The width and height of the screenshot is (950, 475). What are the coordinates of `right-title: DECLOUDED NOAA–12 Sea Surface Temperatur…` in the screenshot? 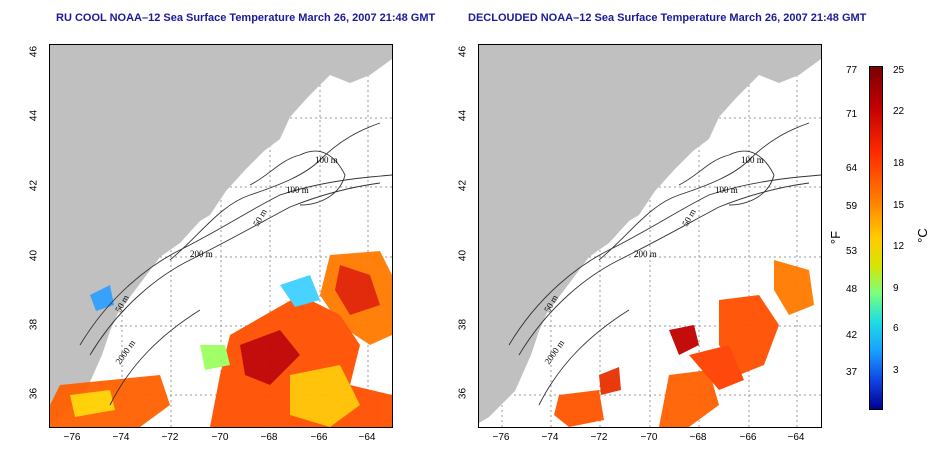 It's located at (667, 18).